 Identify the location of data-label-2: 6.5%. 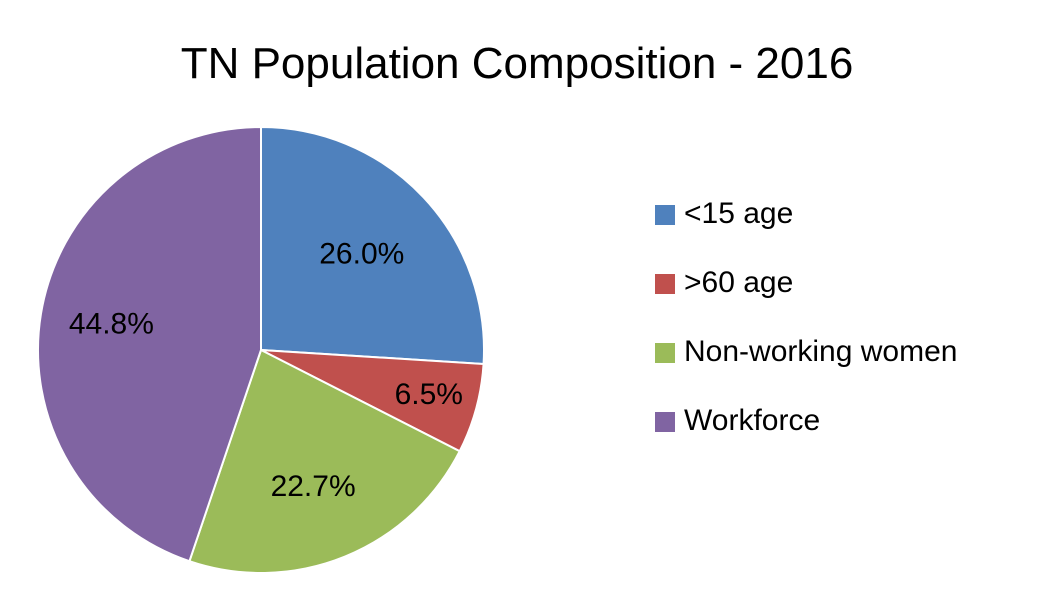
(429, 394).